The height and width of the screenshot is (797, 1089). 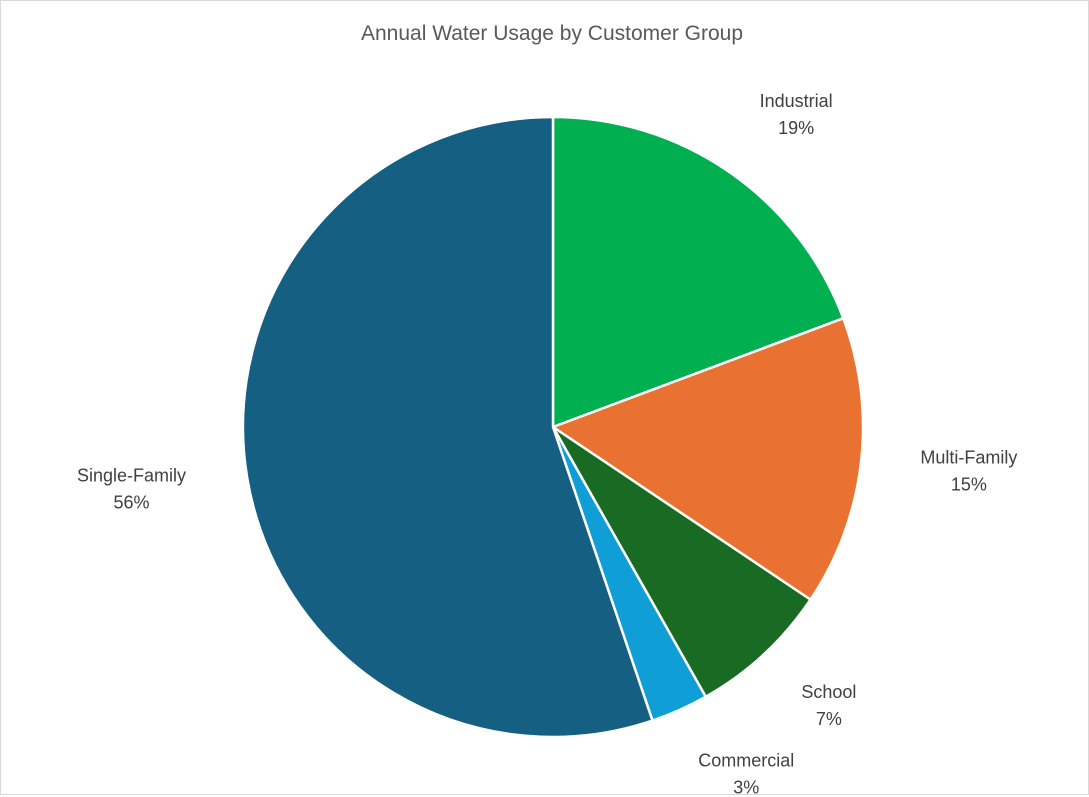 What do you see at coordinates (968, 458) in the screenshot?
I see `data-label-category: Multi-Family` at bounding box center [968, 458].